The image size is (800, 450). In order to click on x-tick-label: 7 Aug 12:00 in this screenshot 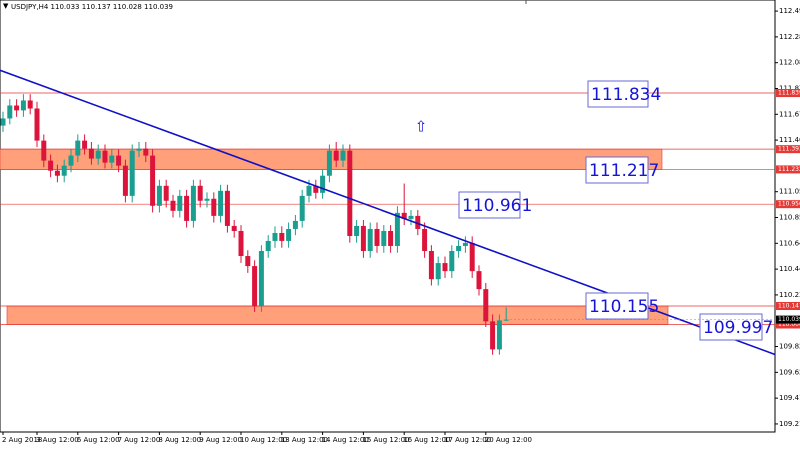, I will do `click(139, 440)`.